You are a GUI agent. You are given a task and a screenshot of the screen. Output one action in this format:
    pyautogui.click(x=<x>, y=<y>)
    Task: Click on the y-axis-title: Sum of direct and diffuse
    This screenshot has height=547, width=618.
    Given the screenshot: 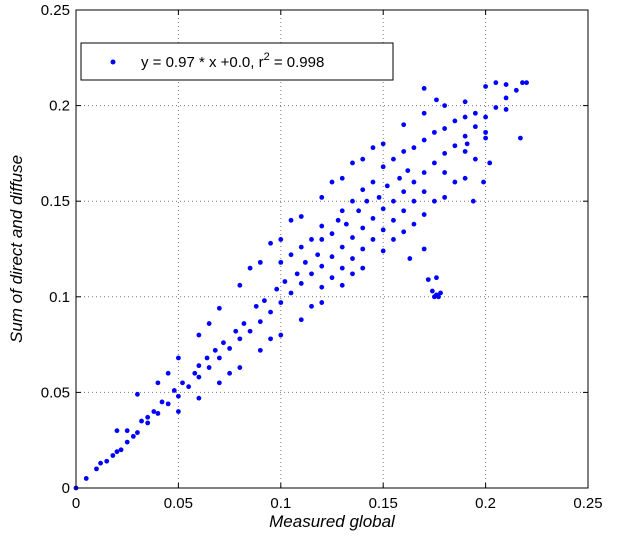 What is the action you would take?
    pyautogui.click(x=16, y=249)
    